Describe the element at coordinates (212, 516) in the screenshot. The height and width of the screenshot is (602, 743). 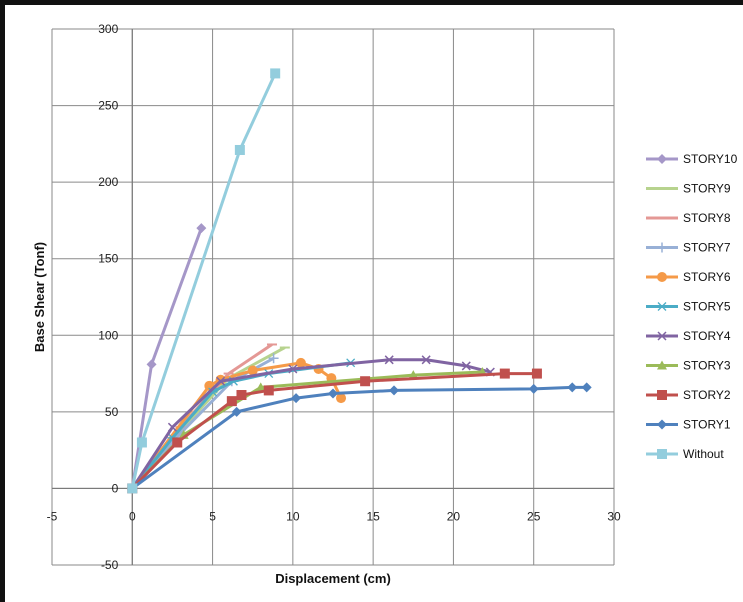
I see `x-tick-label: 5` at that location.